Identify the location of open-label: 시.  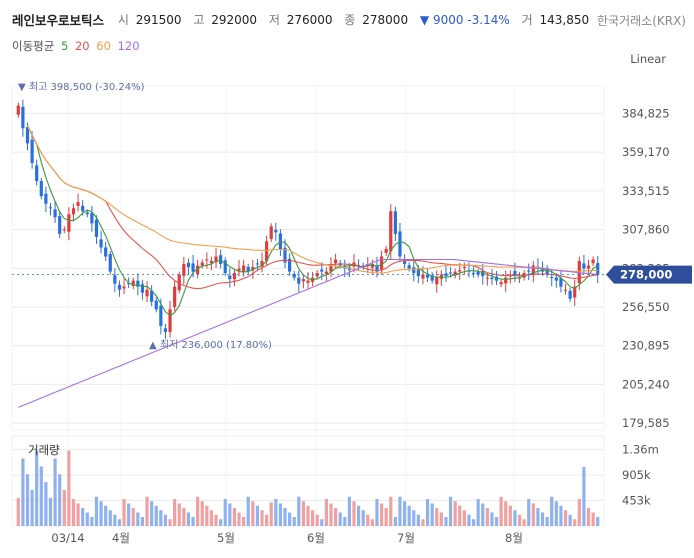
(123, 20).